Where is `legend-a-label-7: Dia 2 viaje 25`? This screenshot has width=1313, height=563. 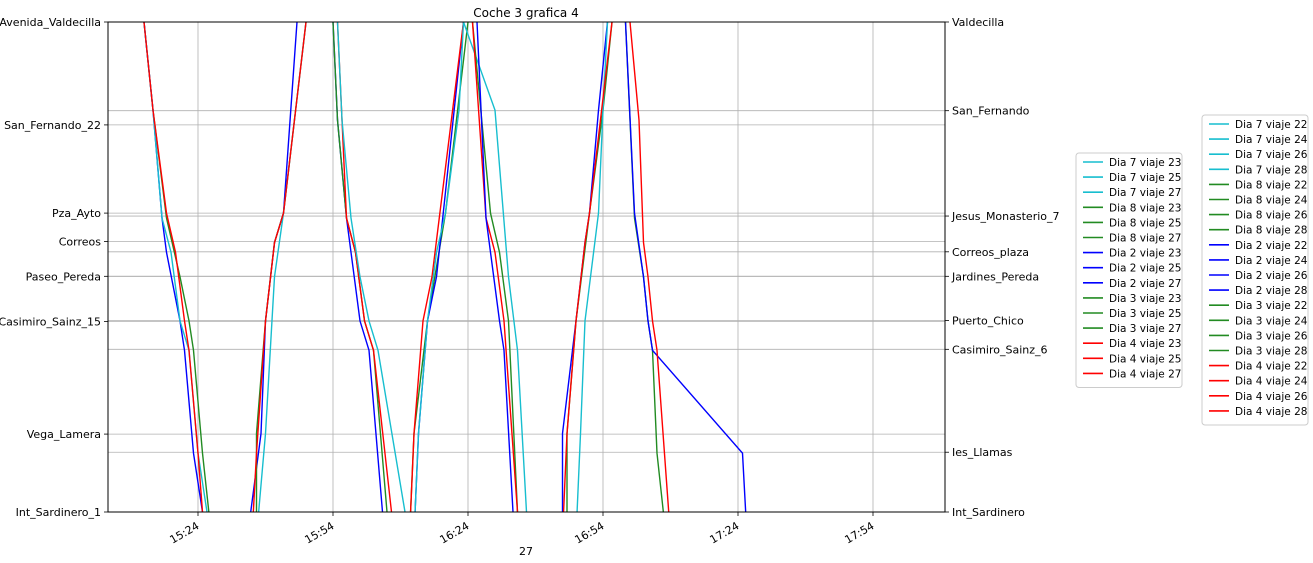
legend-a-label-7: Dia 2 viaje 25 is located at coordinates (1145, 269).